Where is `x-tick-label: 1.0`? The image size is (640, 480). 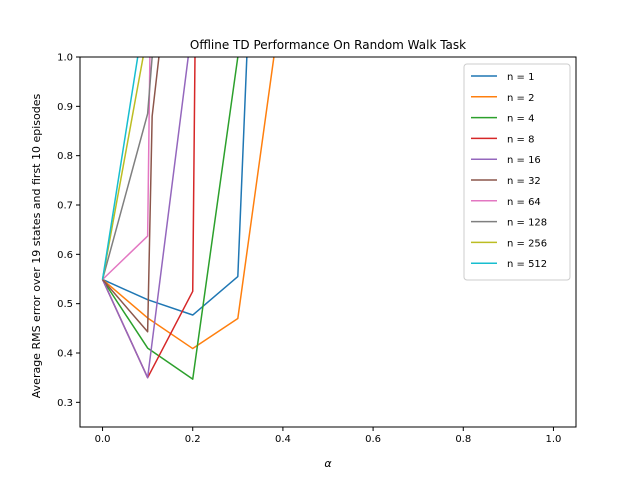 x-tick-label: 1.0 is located at coordinates (554, 439).